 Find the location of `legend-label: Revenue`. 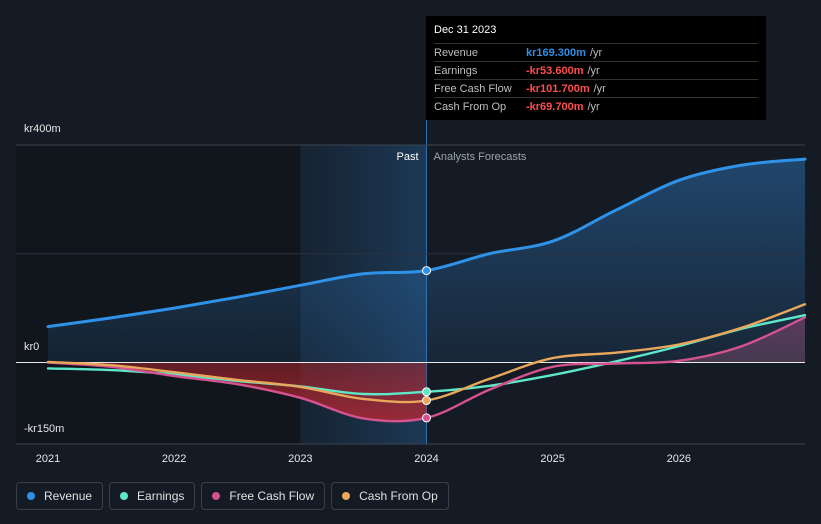

legend-label: Revenue is located at coordinates (68, 496).